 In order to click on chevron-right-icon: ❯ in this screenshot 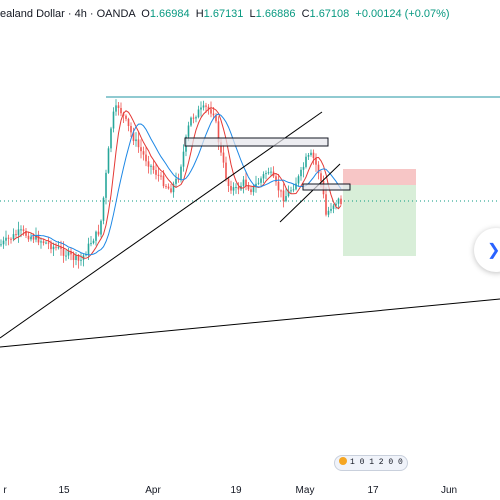, I will do `click(493, 250)`.